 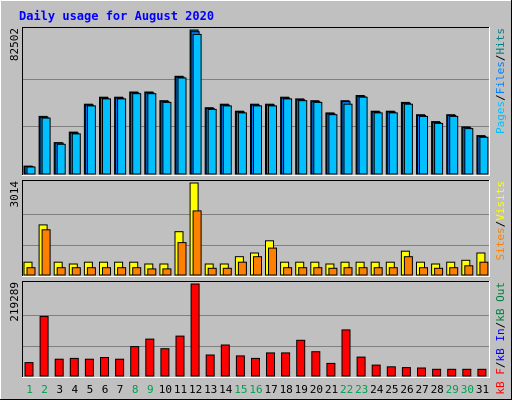 I want to click on panel-legend: Sites/Visits, so click(x=500, y=221).